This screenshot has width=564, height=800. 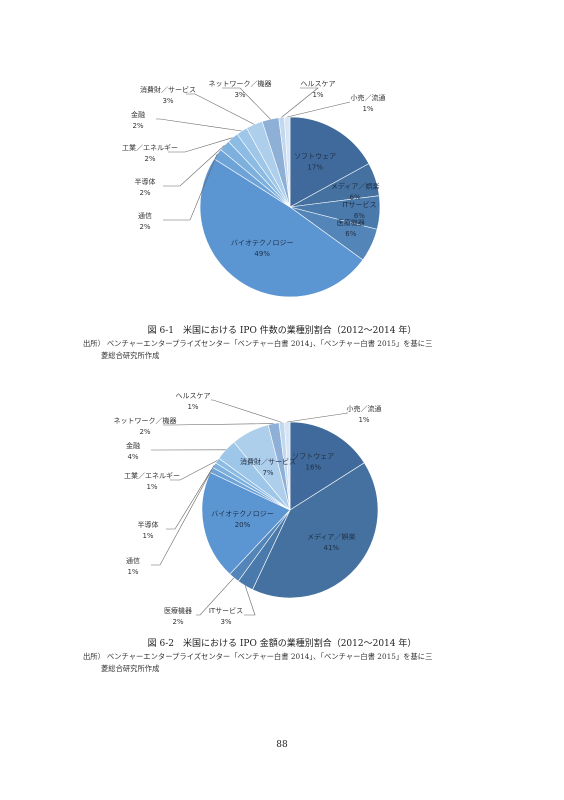 I want to click on slice-label-value: 17%, so click(x=315, y=167).